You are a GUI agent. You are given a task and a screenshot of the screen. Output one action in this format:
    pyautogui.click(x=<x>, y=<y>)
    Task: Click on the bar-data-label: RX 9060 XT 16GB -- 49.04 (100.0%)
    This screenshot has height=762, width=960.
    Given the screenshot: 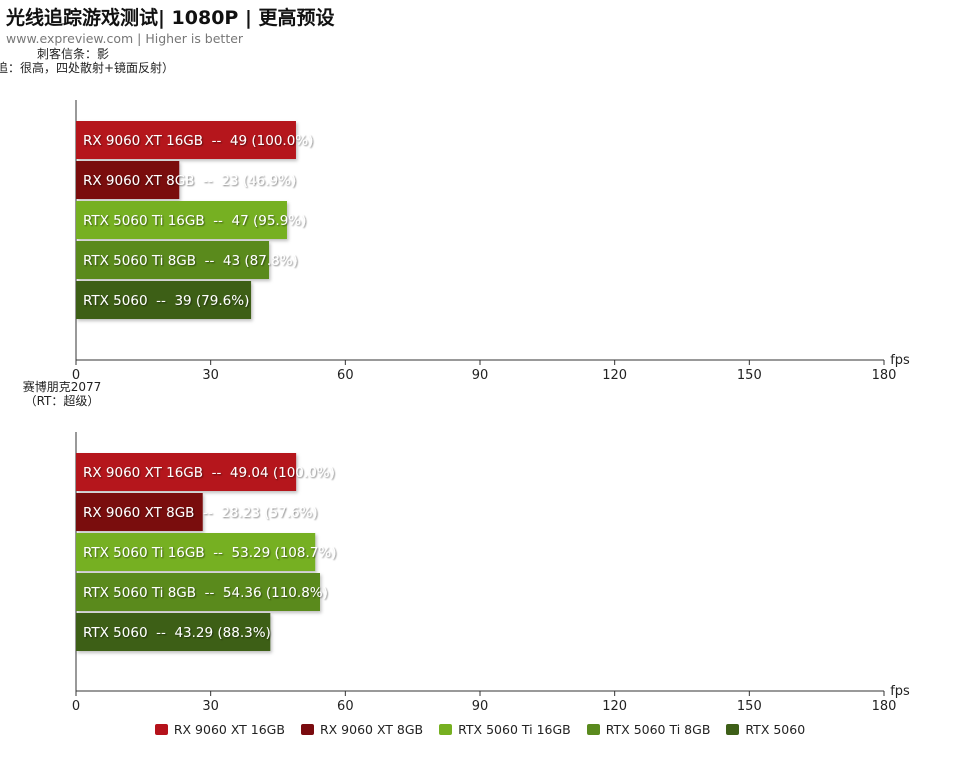 What is the action you would take?
    pyautogui.click(x=209, y=473)
    